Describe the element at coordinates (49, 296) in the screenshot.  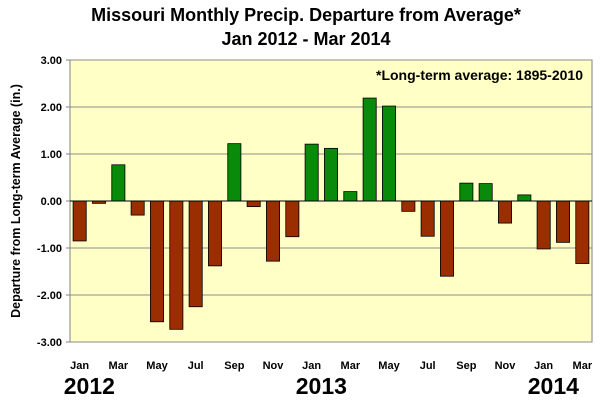
I see `y-tick-label: -2.00` at that location.